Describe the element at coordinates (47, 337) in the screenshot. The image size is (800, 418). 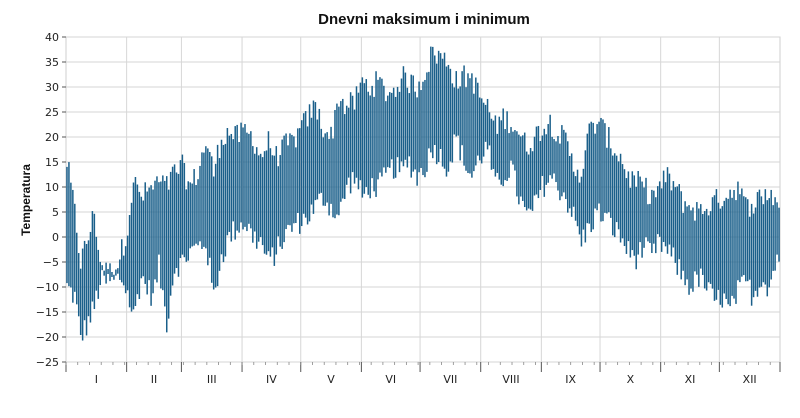
I see `y-tick-label: −20` at that location.